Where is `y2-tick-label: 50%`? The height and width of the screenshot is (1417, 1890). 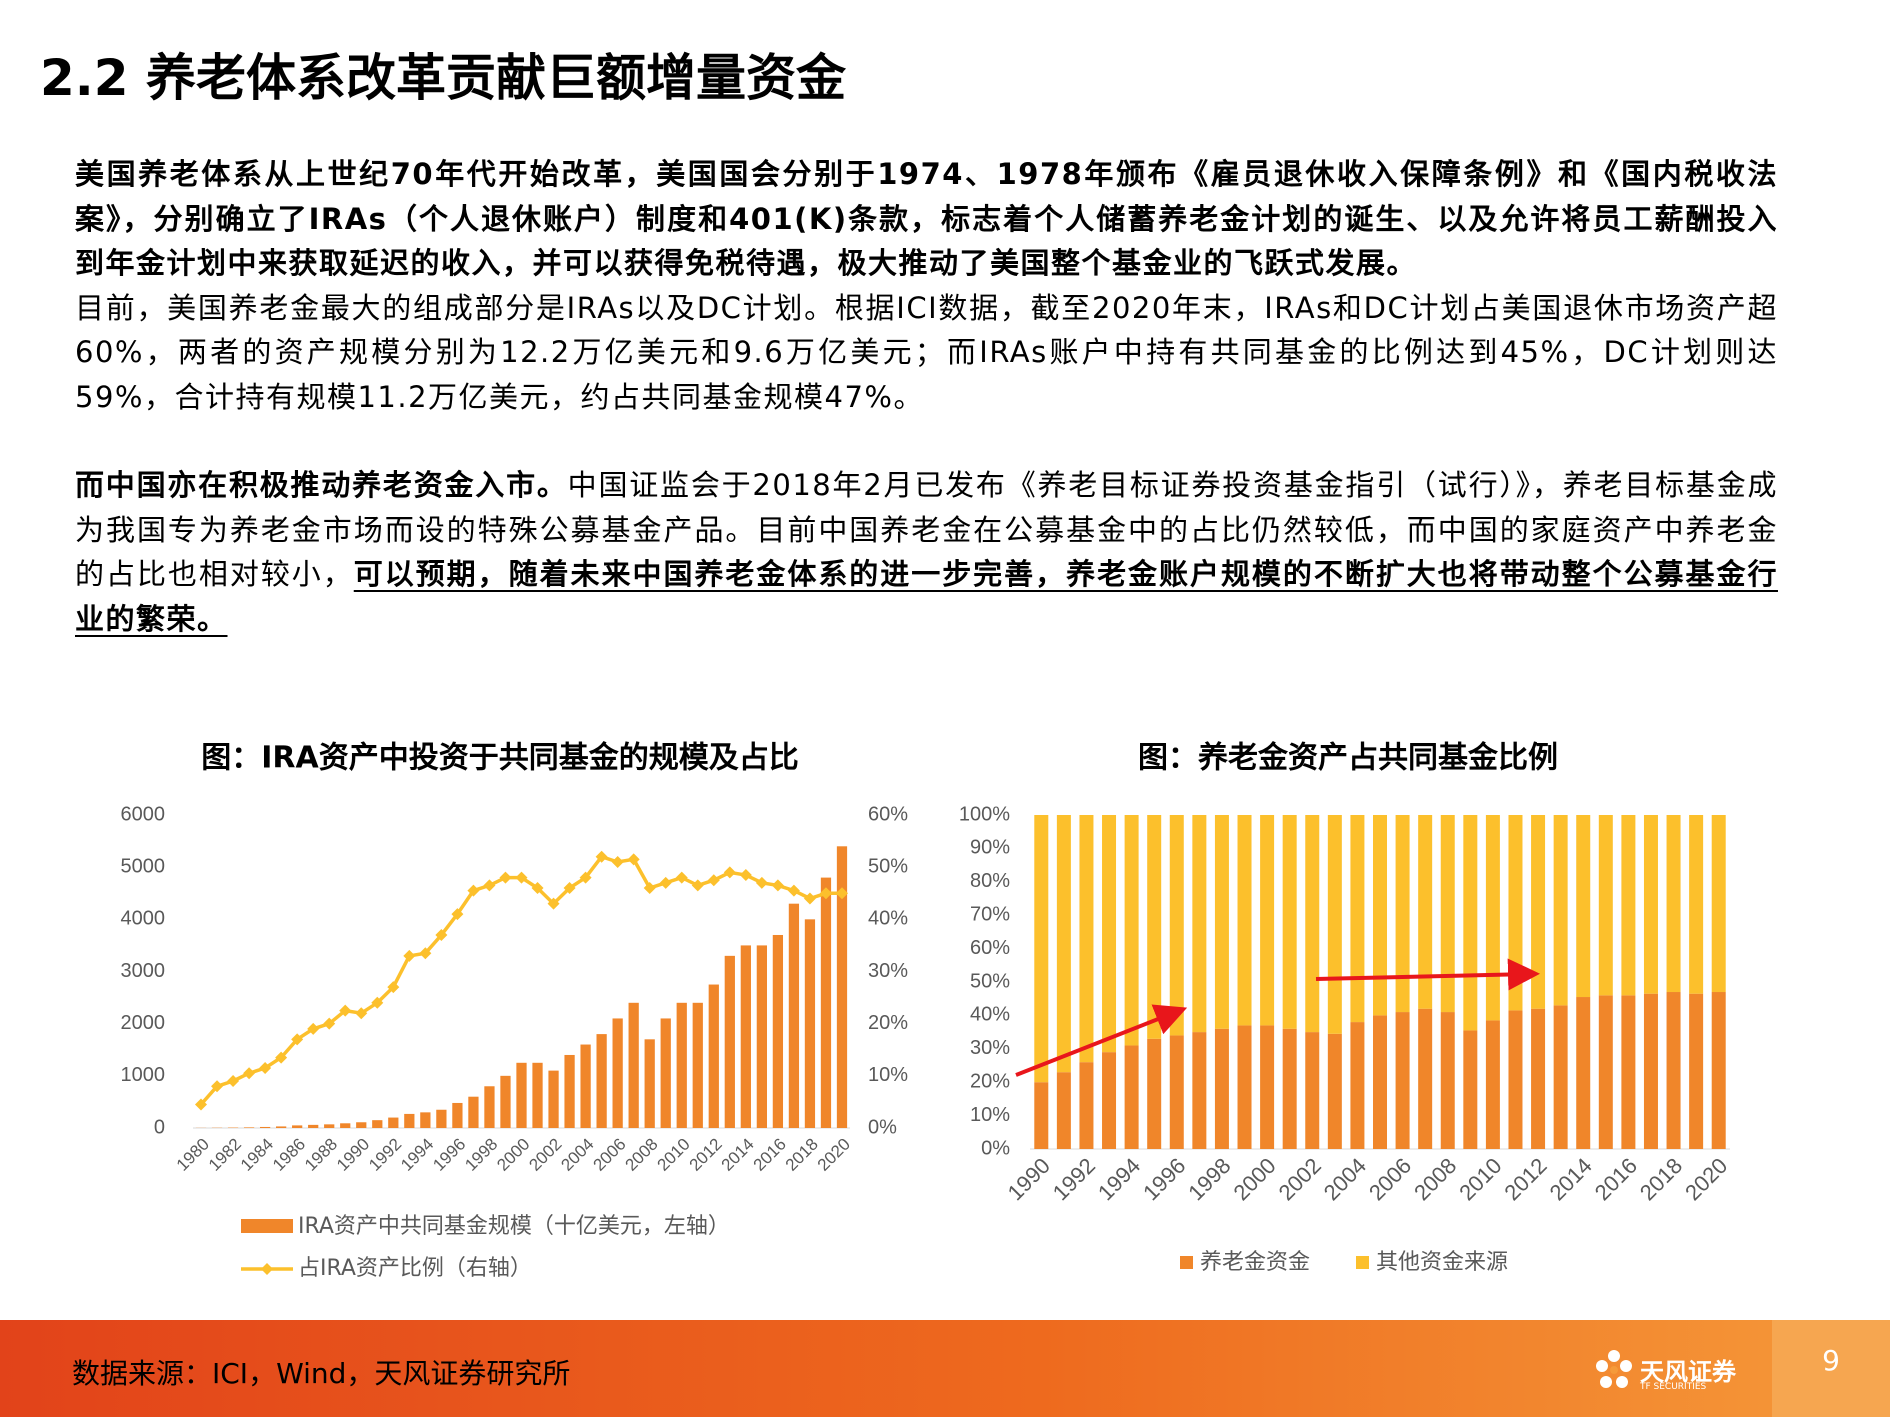 y2-tick-label: 50% is located at coordinates (888, 866).